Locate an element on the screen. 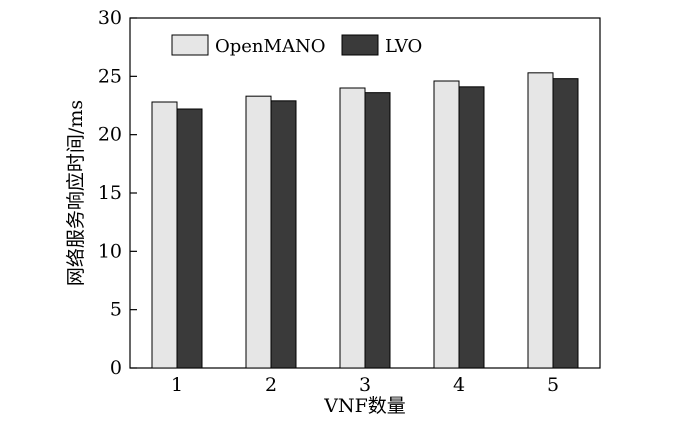  y-tick-label: 20 is located at coordinates (110, 135).